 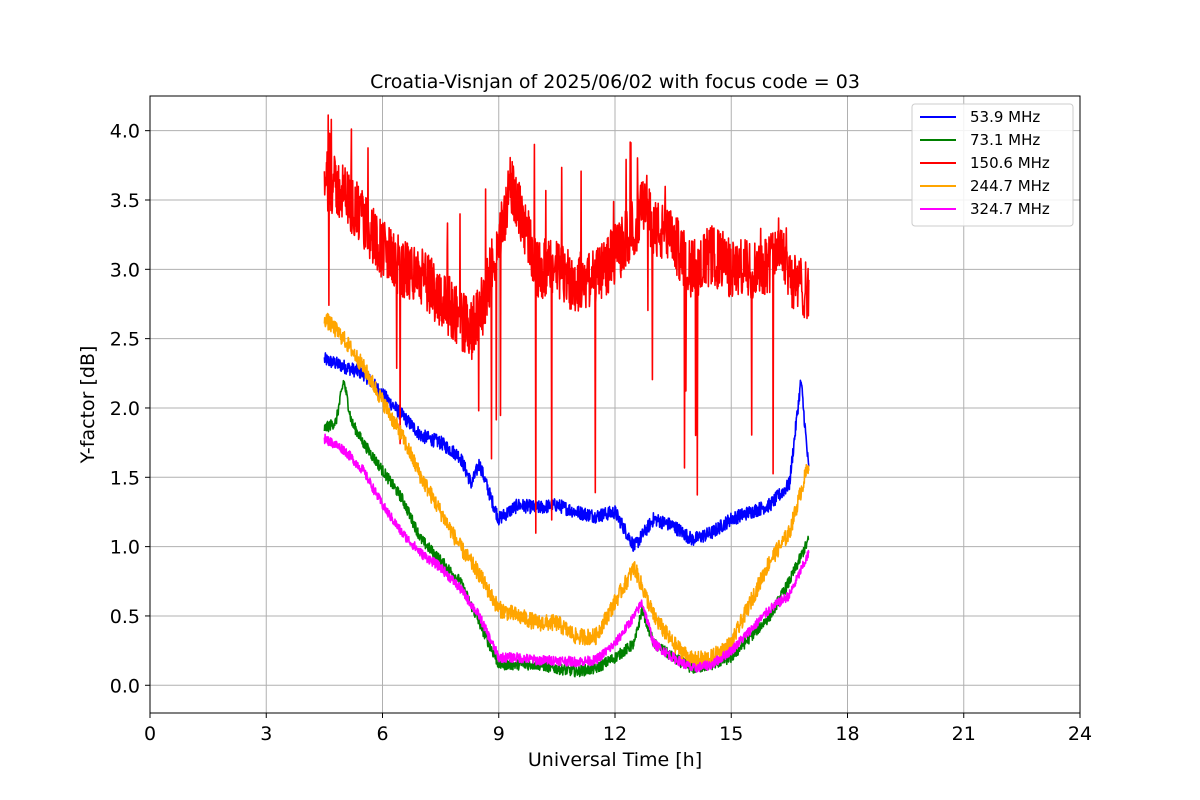 I want to click on x-tick-label: 0, so click(x=150, y=734).